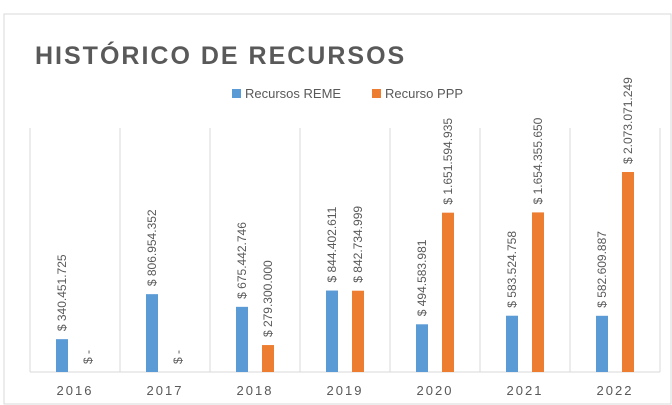 The image size is (672, 405). I want to click on value-label: $ 582.609.887, so click(602, 269).